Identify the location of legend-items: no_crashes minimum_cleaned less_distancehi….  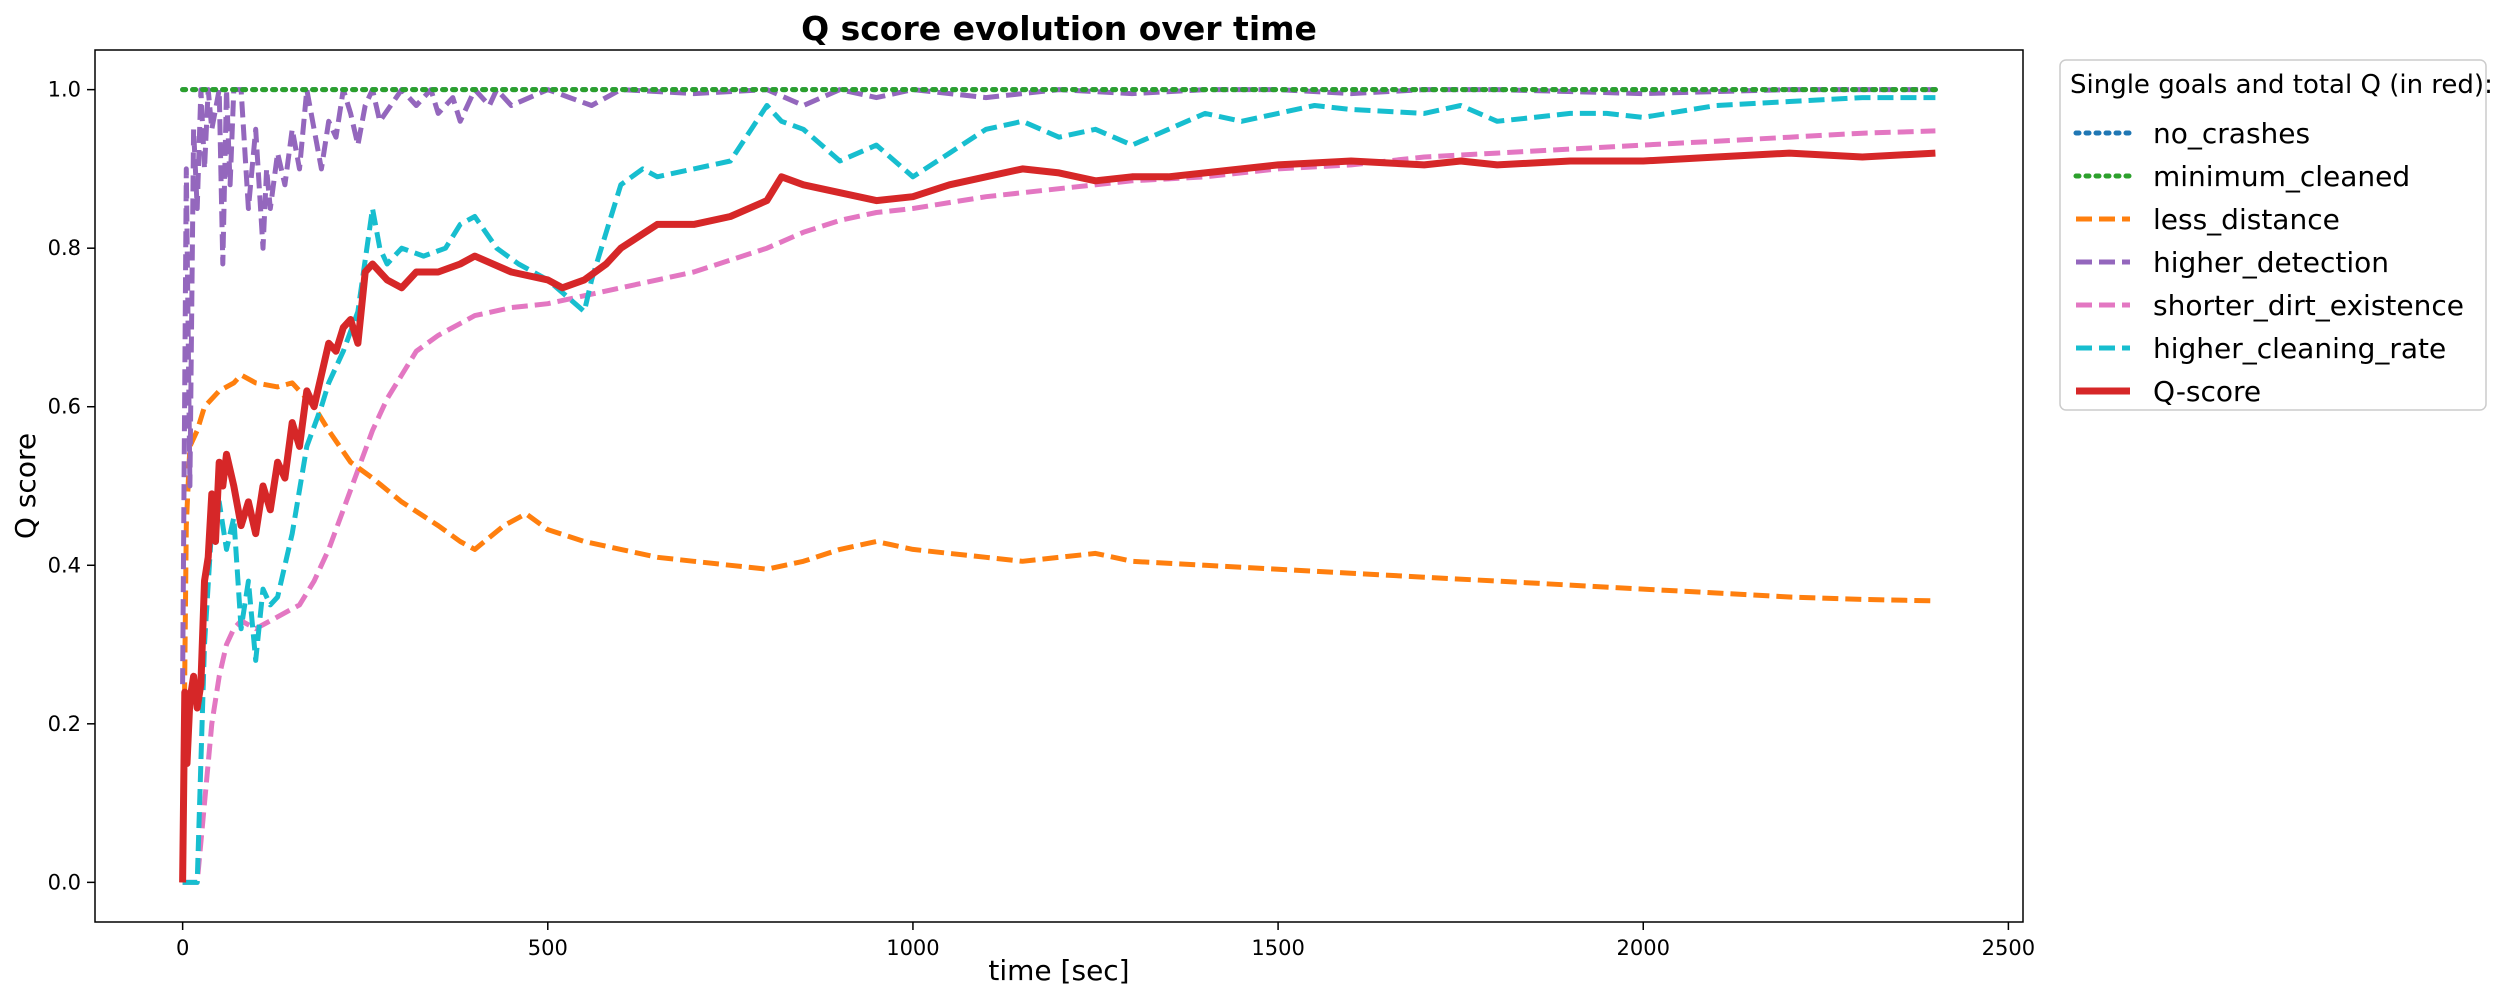
(2268, 262).